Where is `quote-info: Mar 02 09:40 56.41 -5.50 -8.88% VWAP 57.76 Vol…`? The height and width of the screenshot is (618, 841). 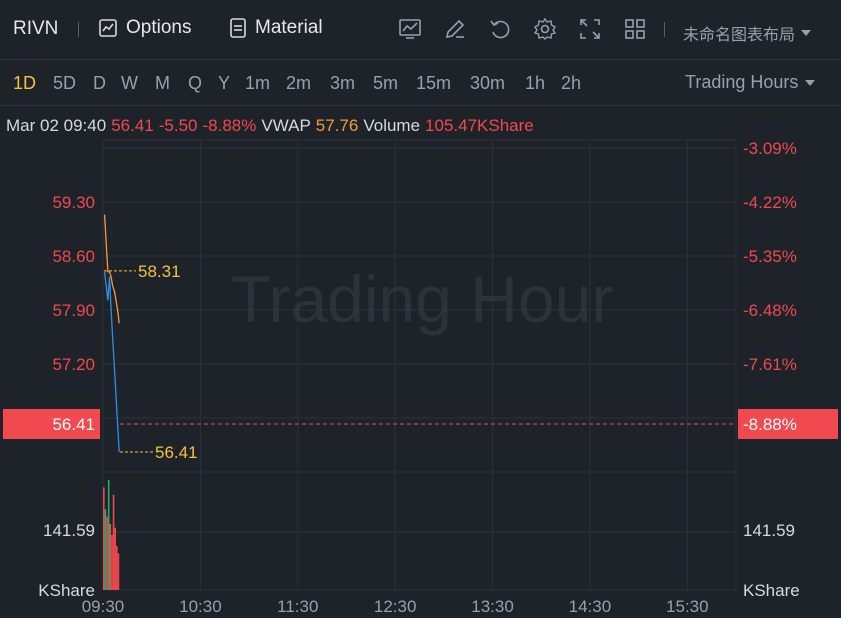
quote-info: Mar 02 09:40 56.41 -5.50 -8.88% VWAP 57.76 Vol… is located at coordinates (272, 126).